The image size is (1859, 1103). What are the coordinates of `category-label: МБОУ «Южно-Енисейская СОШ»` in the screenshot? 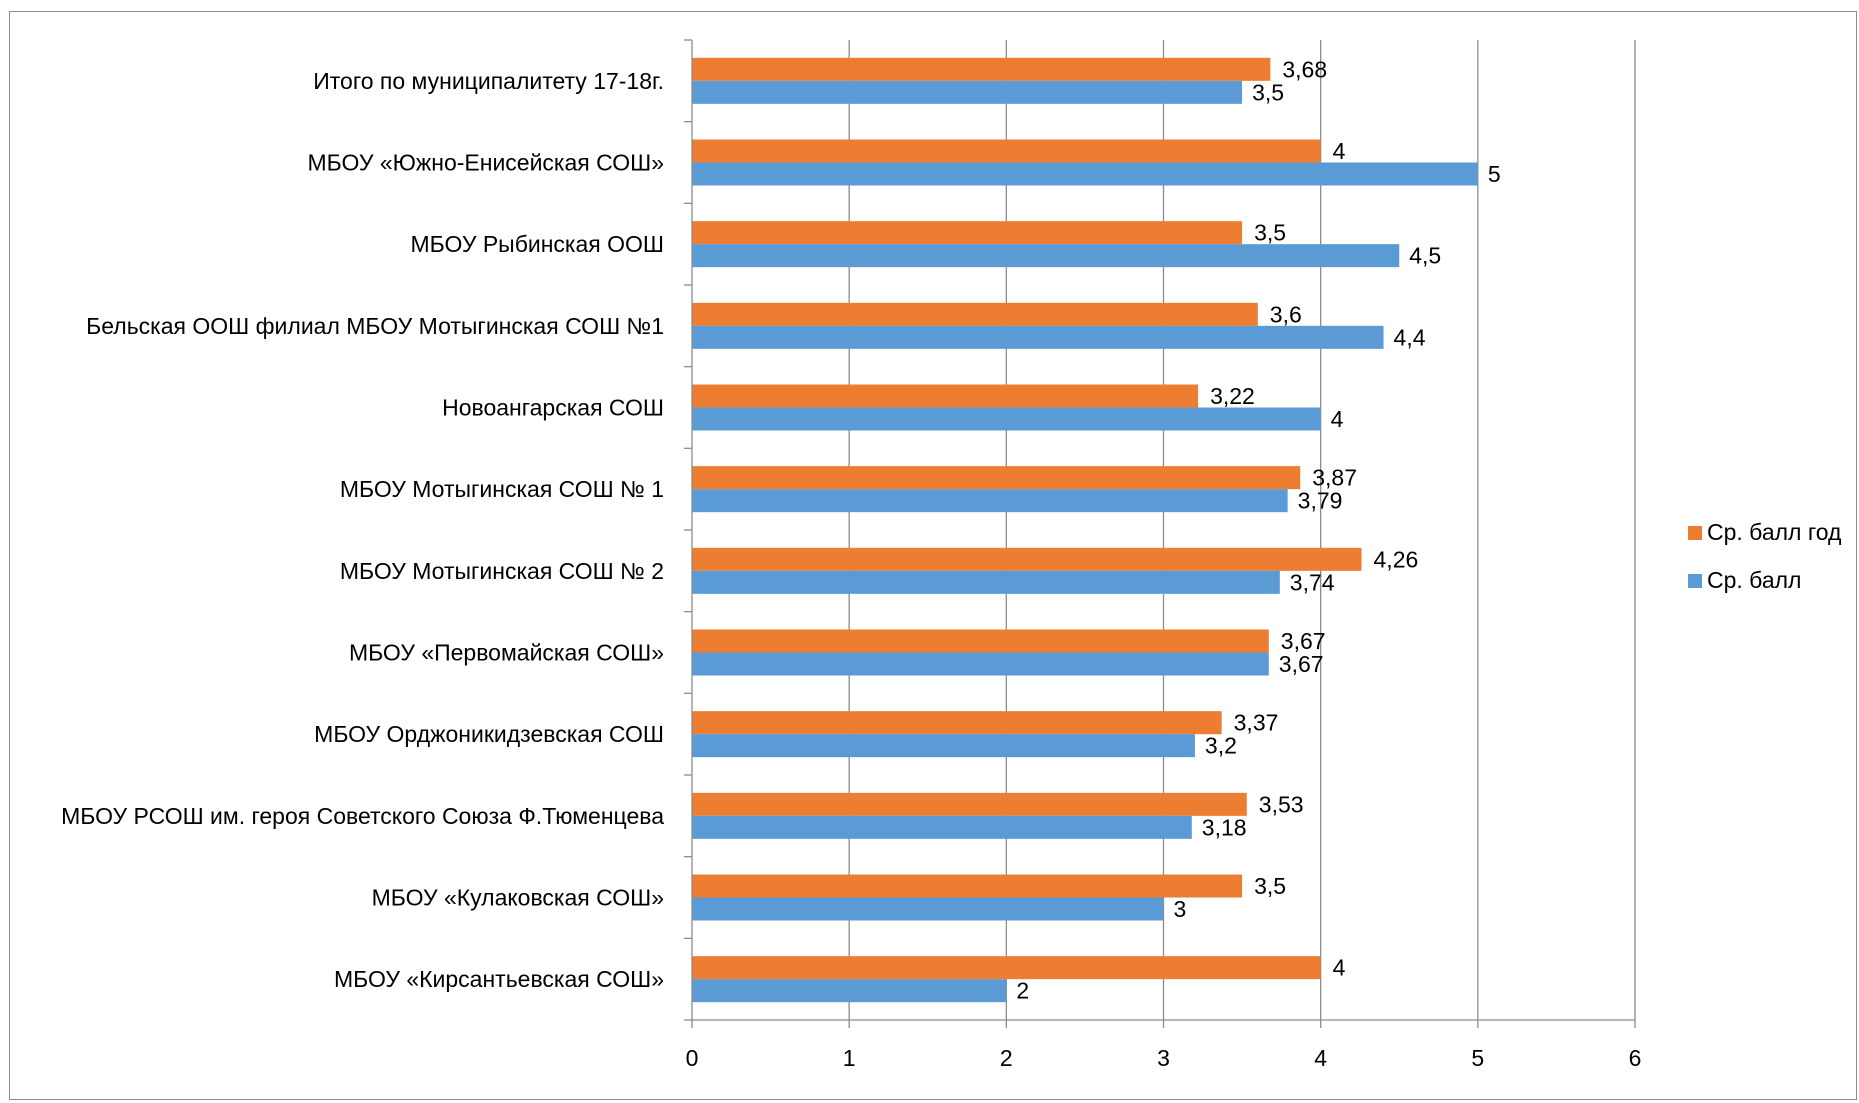 It's located at (485, 163).